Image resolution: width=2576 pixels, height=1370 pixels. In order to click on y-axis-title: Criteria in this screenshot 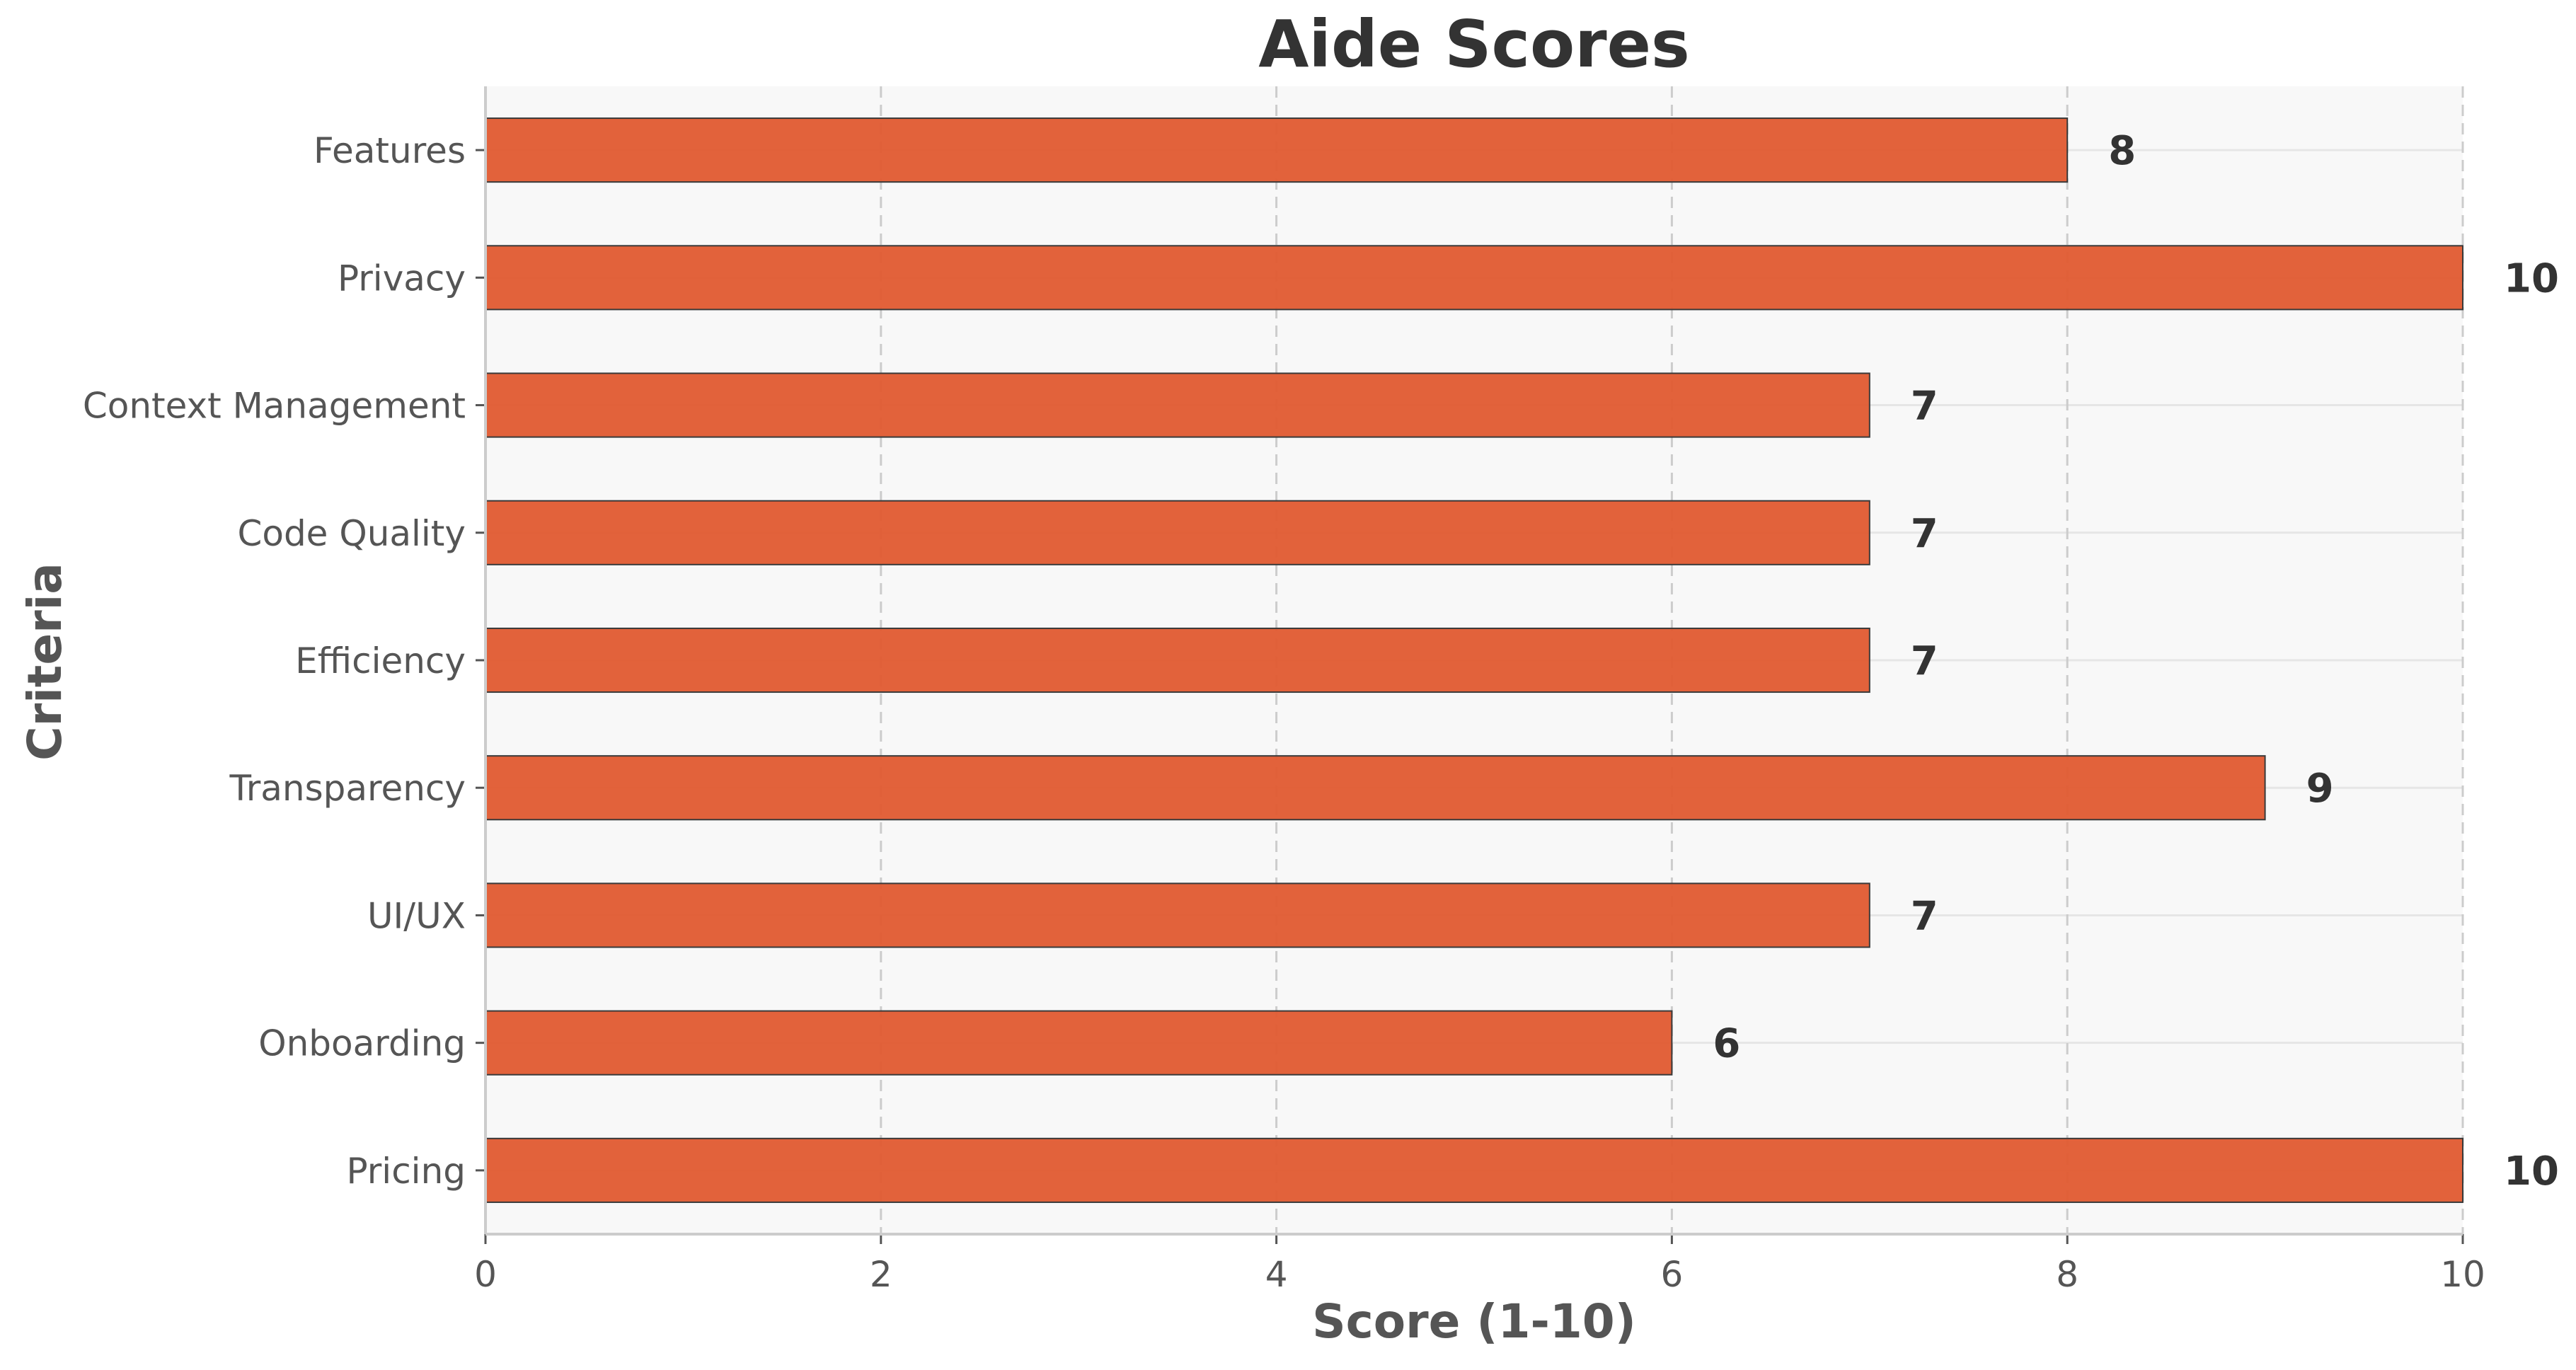, I will do `click(45, 662)`.